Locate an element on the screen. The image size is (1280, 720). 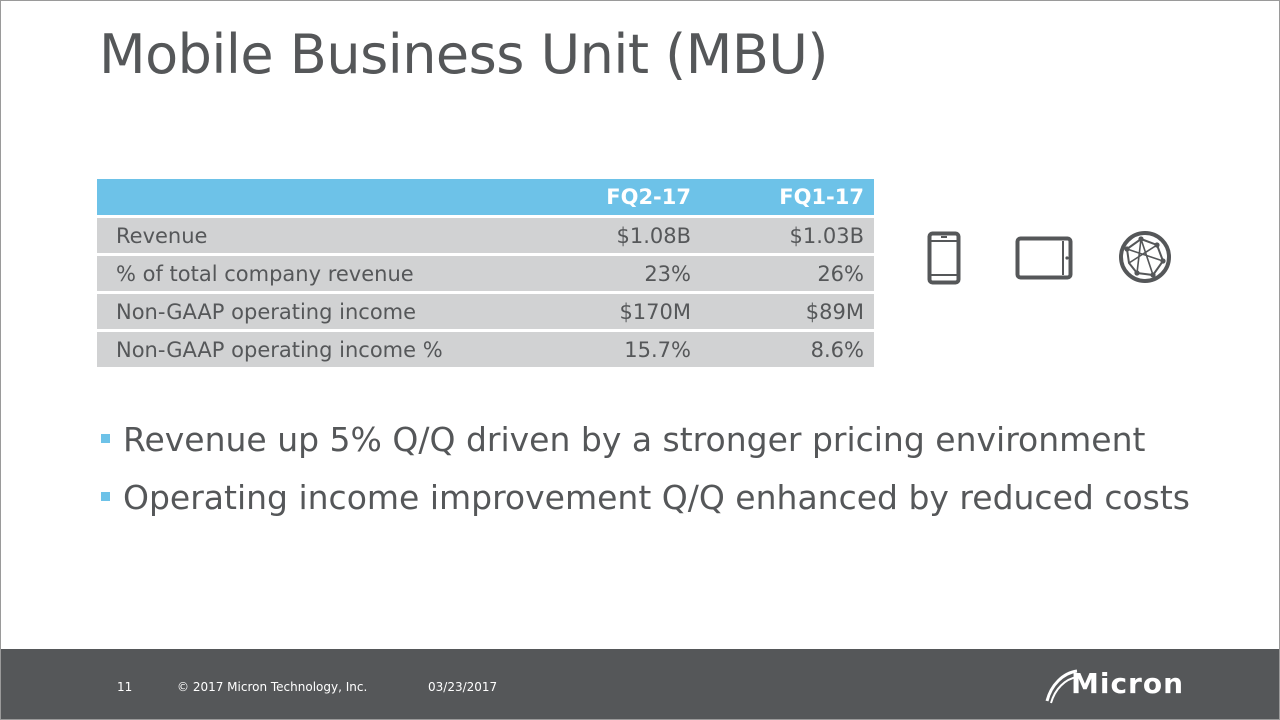
row-value-fq1: $1.03B is located at coordinates (787, 236).